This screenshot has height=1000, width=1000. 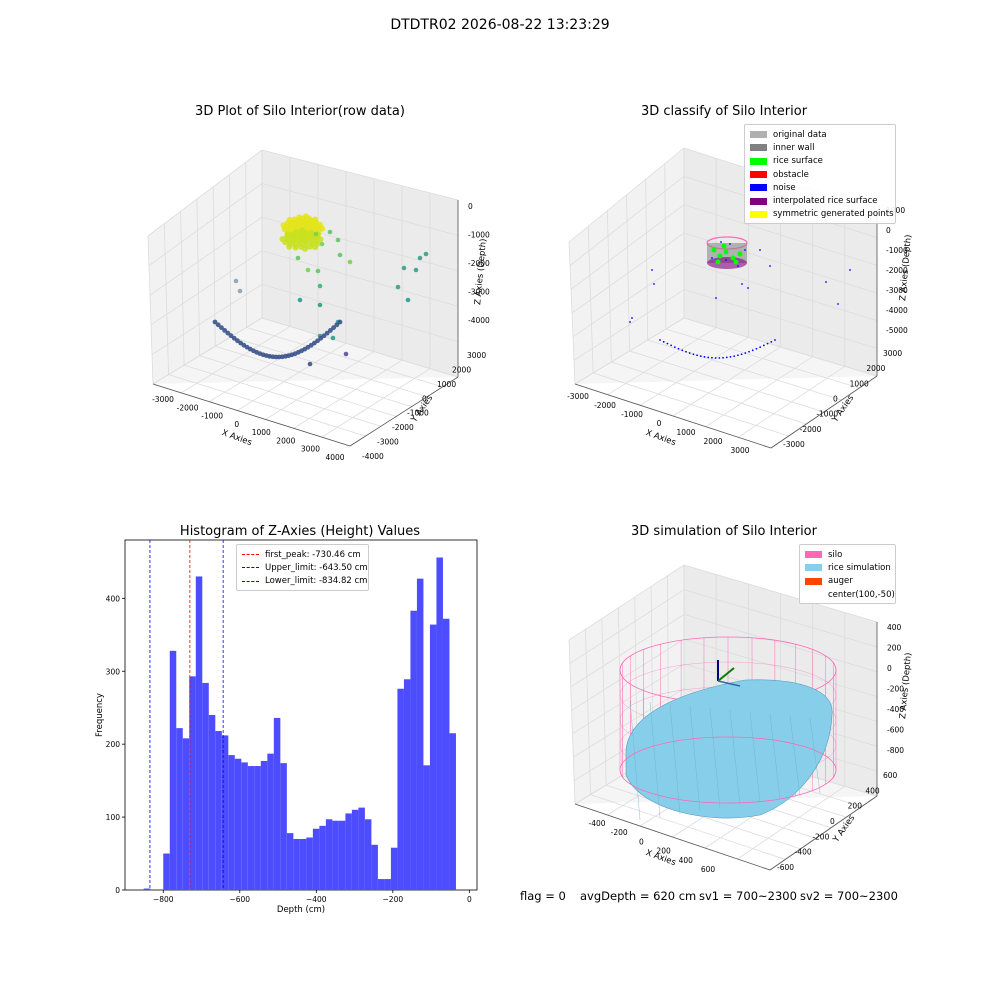 What do you see at coordinates (728, 770) in the screenshot?
I see `silo-bottom-rim` at bounding box center [728, 770].